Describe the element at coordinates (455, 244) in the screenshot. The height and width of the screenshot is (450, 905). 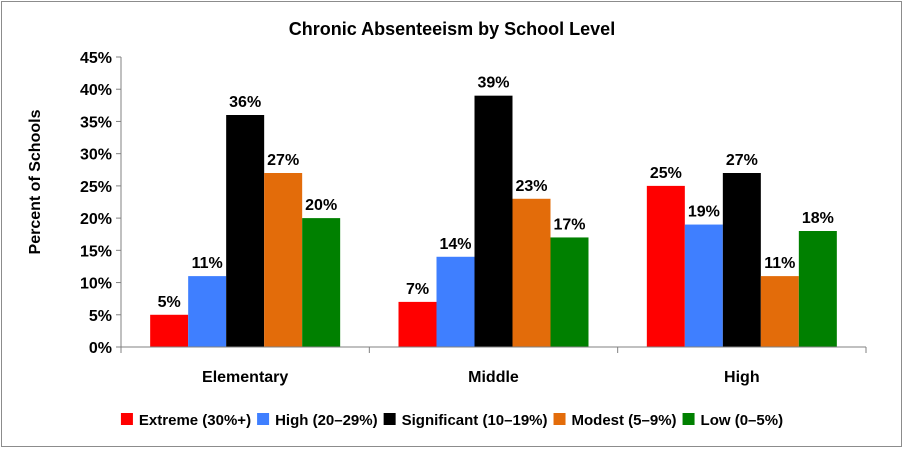
I see `data-label: 14%` at that location.